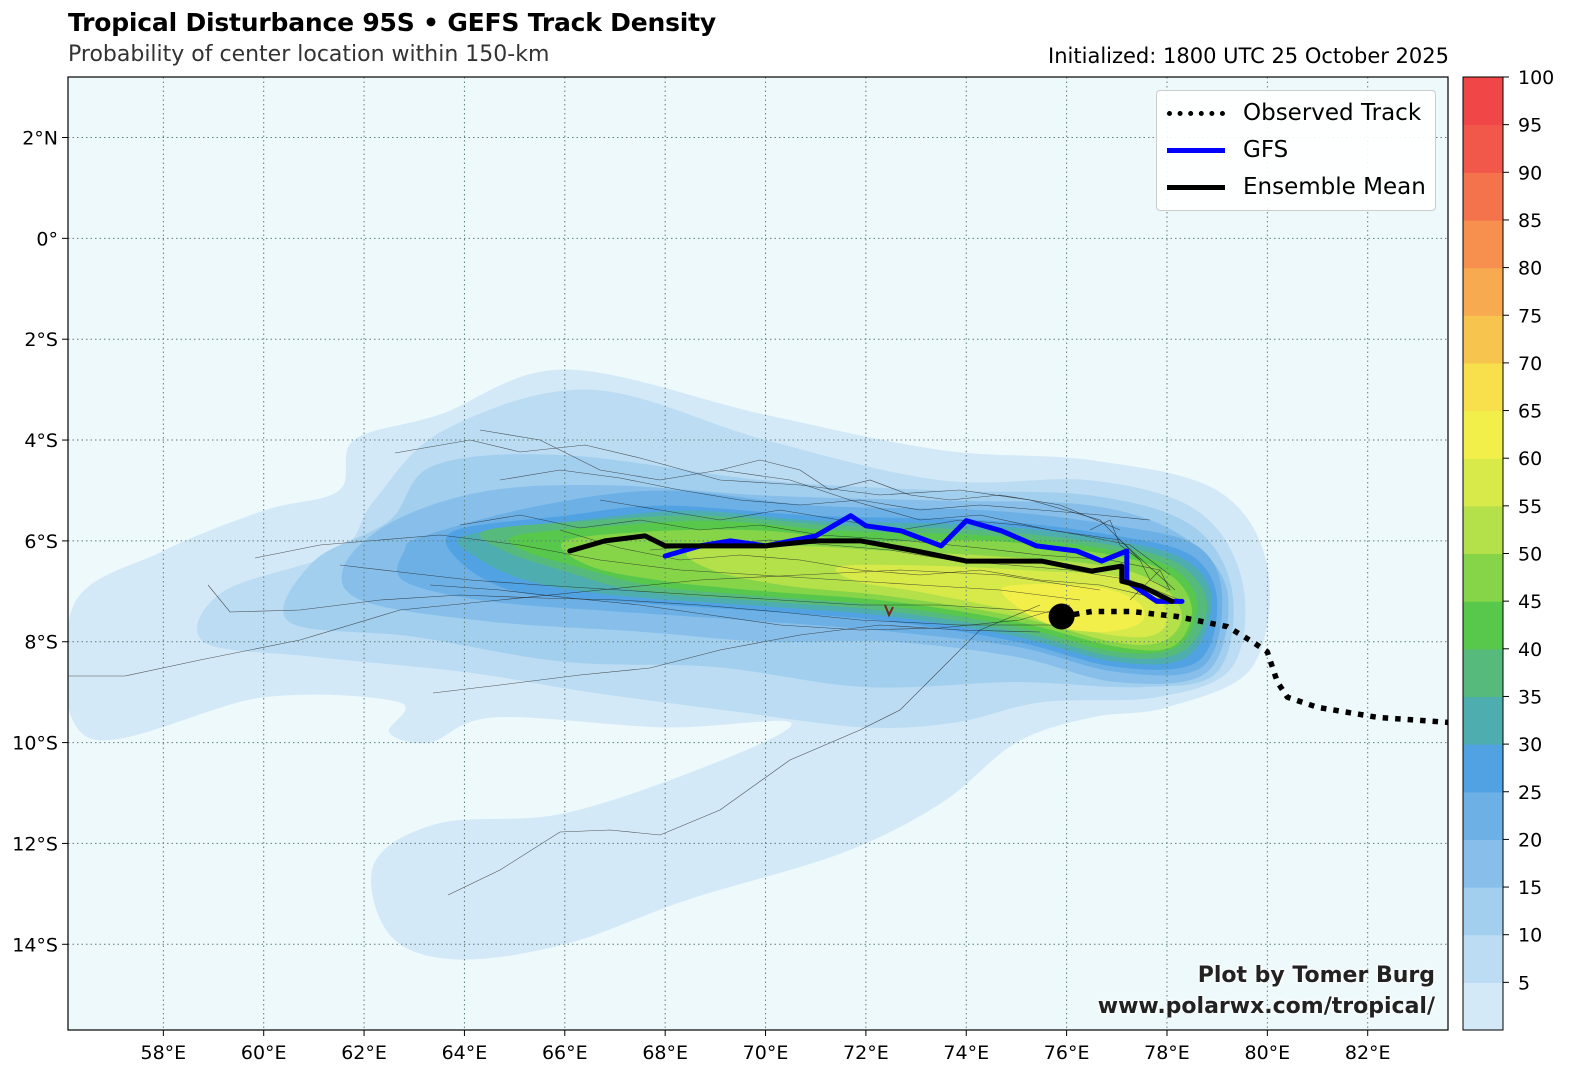 The height and width of the screenshot is (1076, 1571). I want to click on colorbar-tick-label: 80, so click(1530, 269).